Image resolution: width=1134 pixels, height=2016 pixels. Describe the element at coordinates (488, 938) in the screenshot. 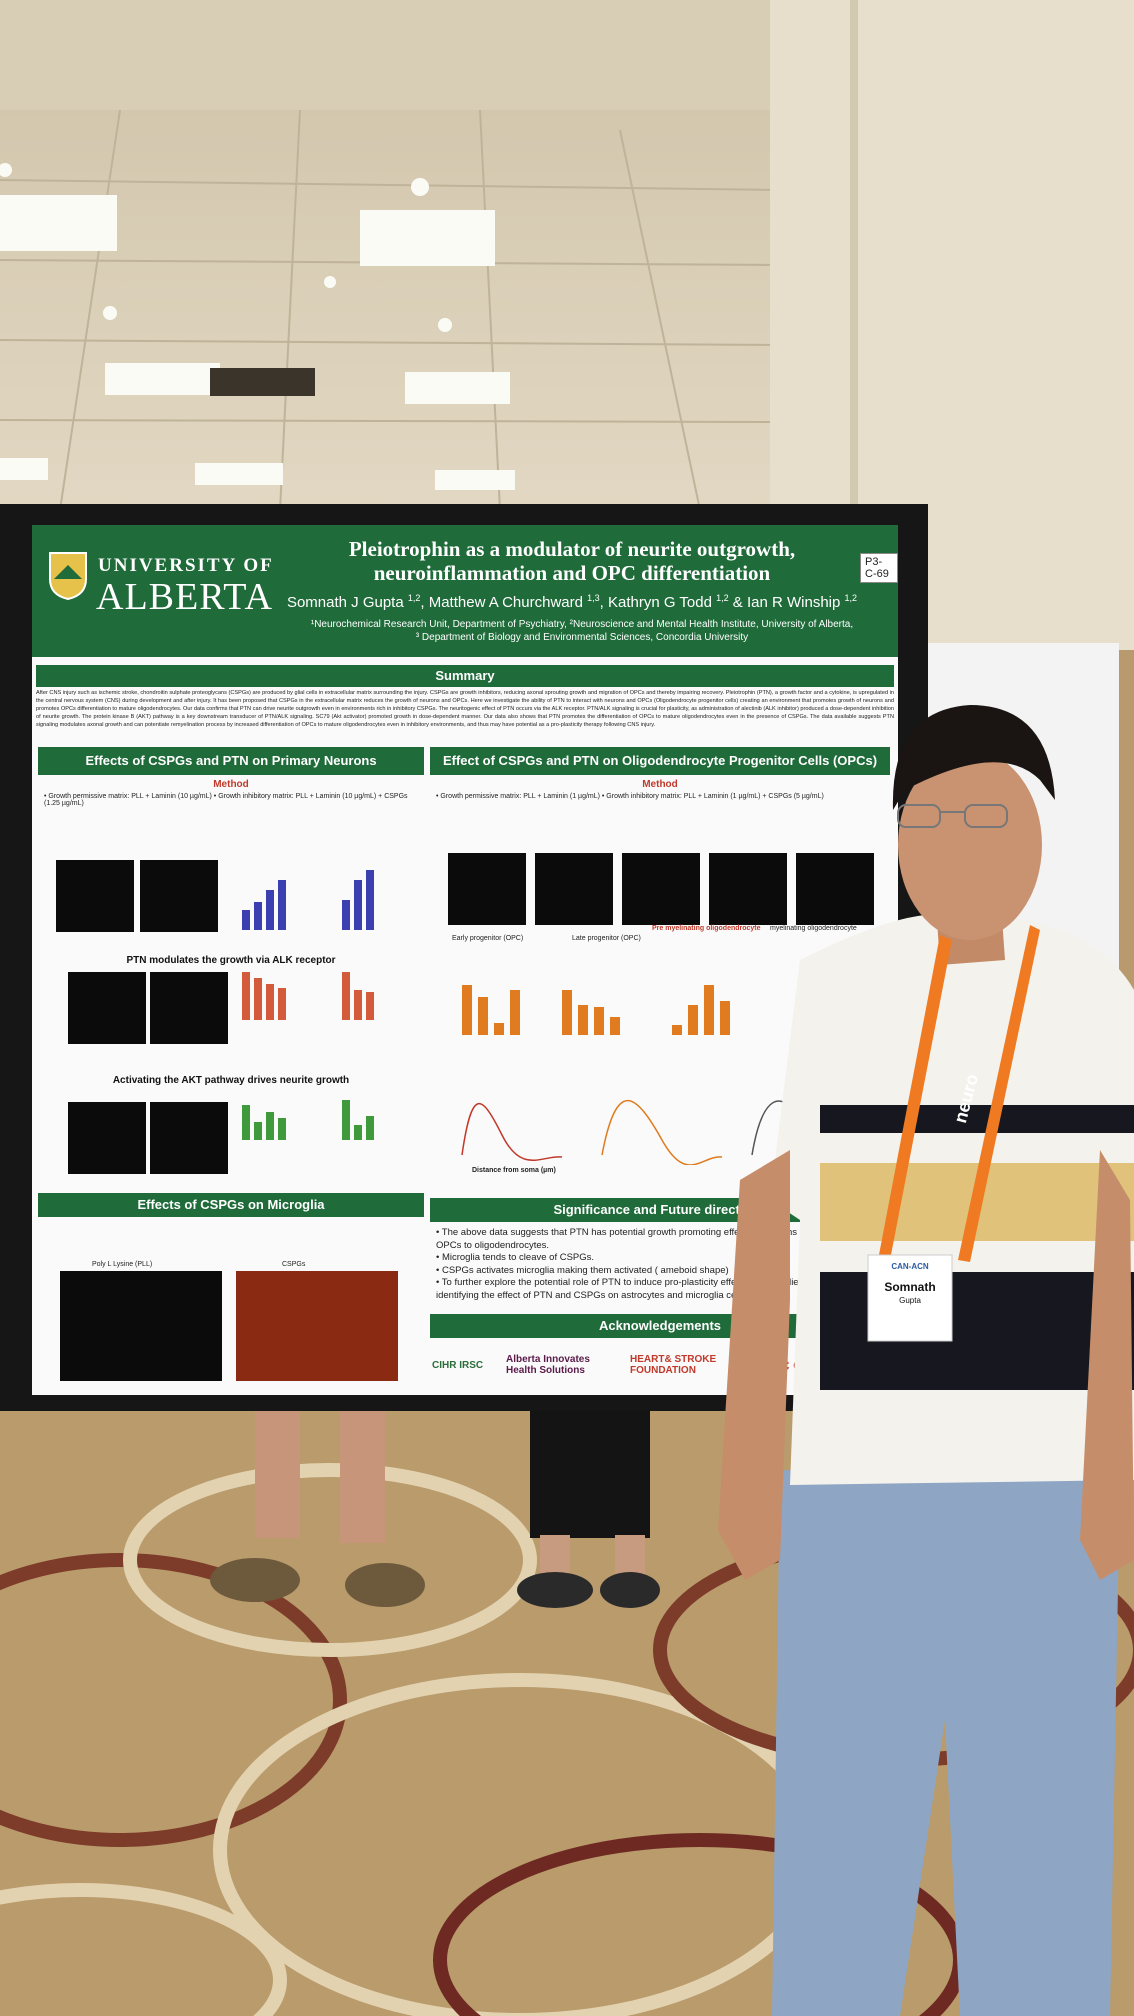

I see `stage-label: Early progenitor (OPC)` at that location.